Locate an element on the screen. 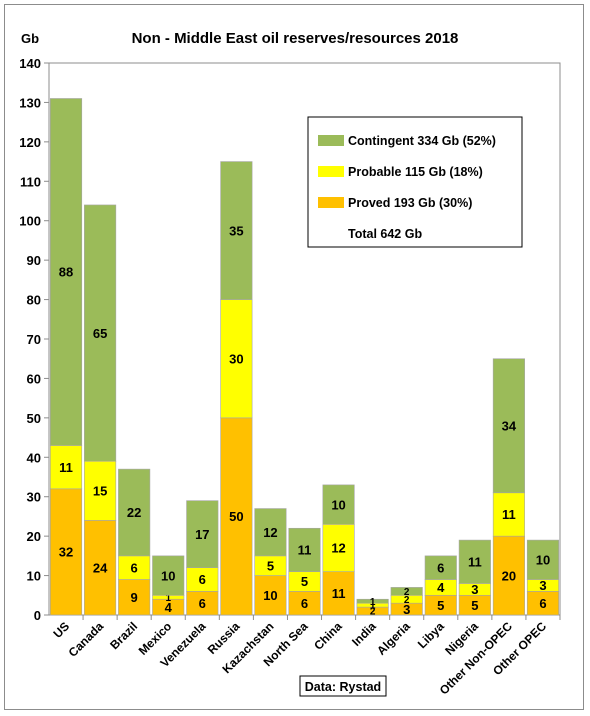 This screenshot has width=590, height=716. data-label: 32 is located at coordinates (66, 552).